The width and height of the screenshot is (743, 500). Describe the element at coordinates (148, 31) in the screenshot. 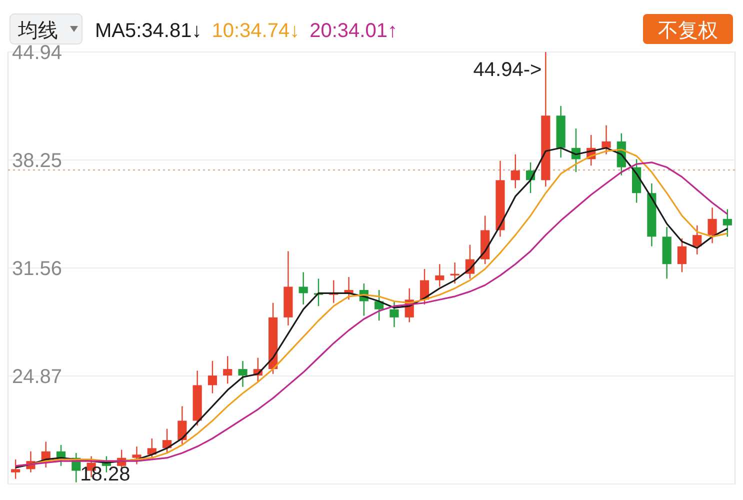

I see `text: MA5:34.81↓` at that location.